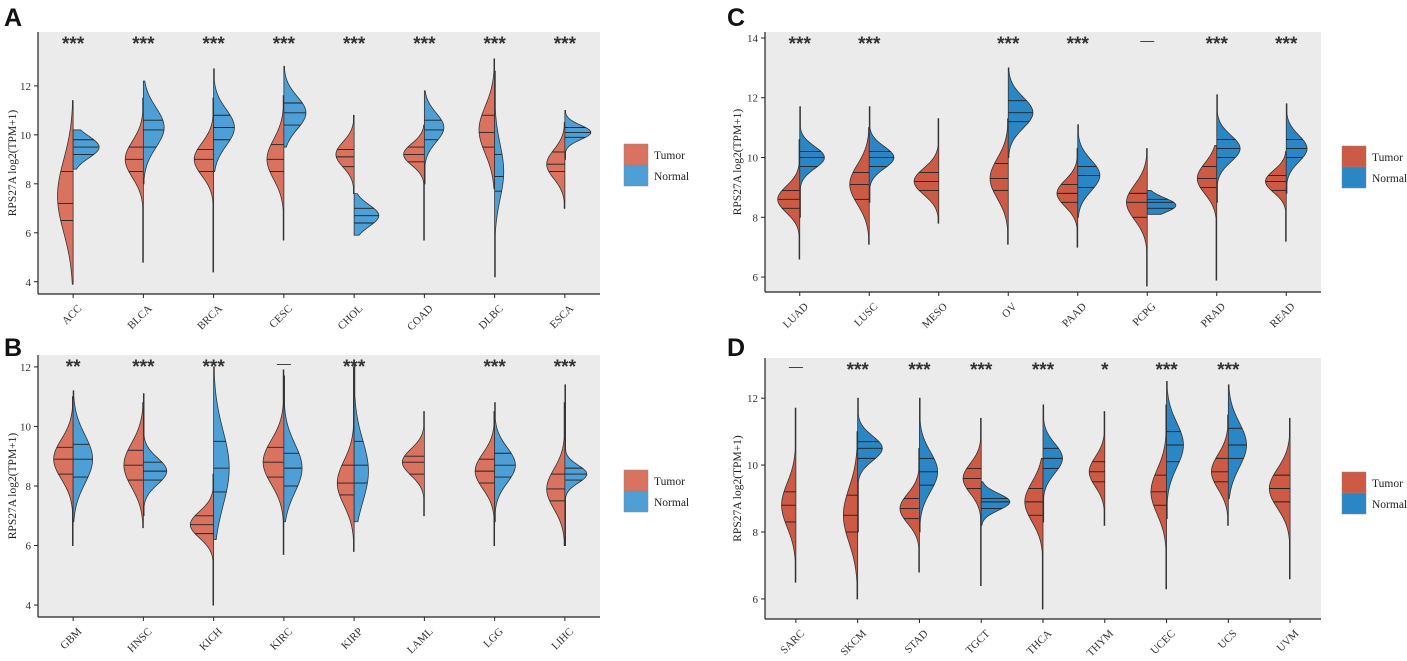 The image size is (1407, 661). I want to click on significance-TGCT: ***, so click(981, 370).